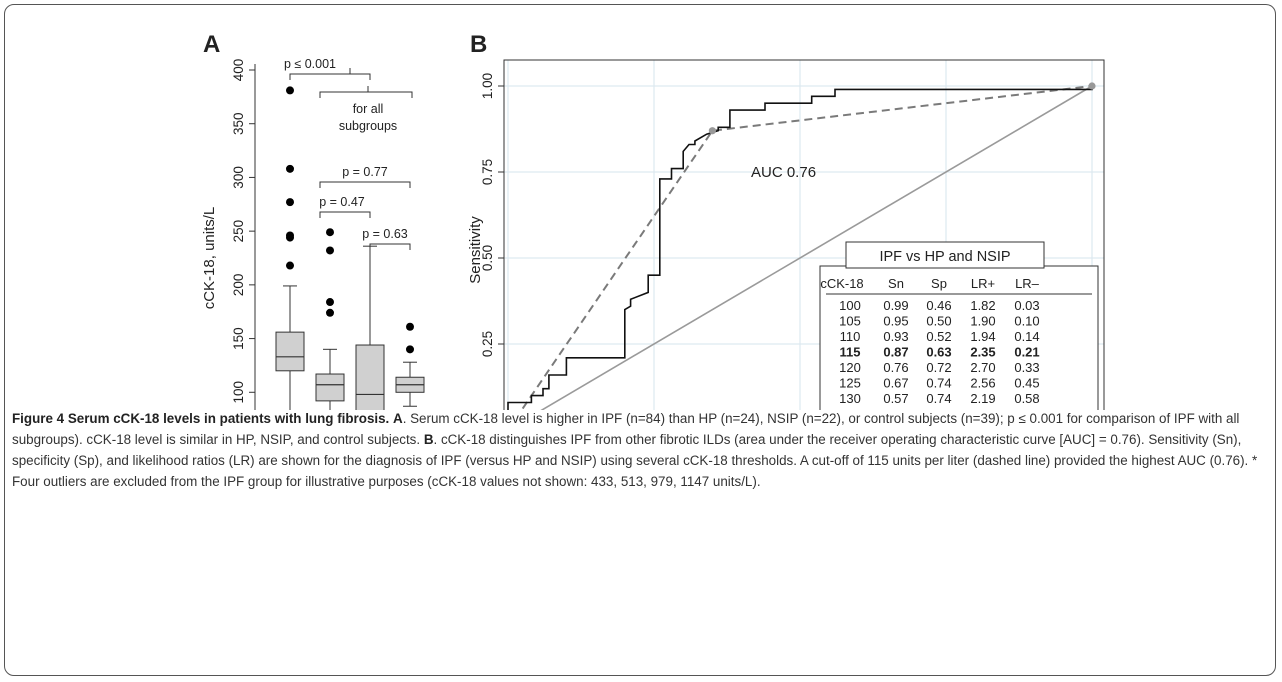  Describe the element at coordinates (1026, 367) in the screenshot. I see `table-cell: 0.33` at that location.